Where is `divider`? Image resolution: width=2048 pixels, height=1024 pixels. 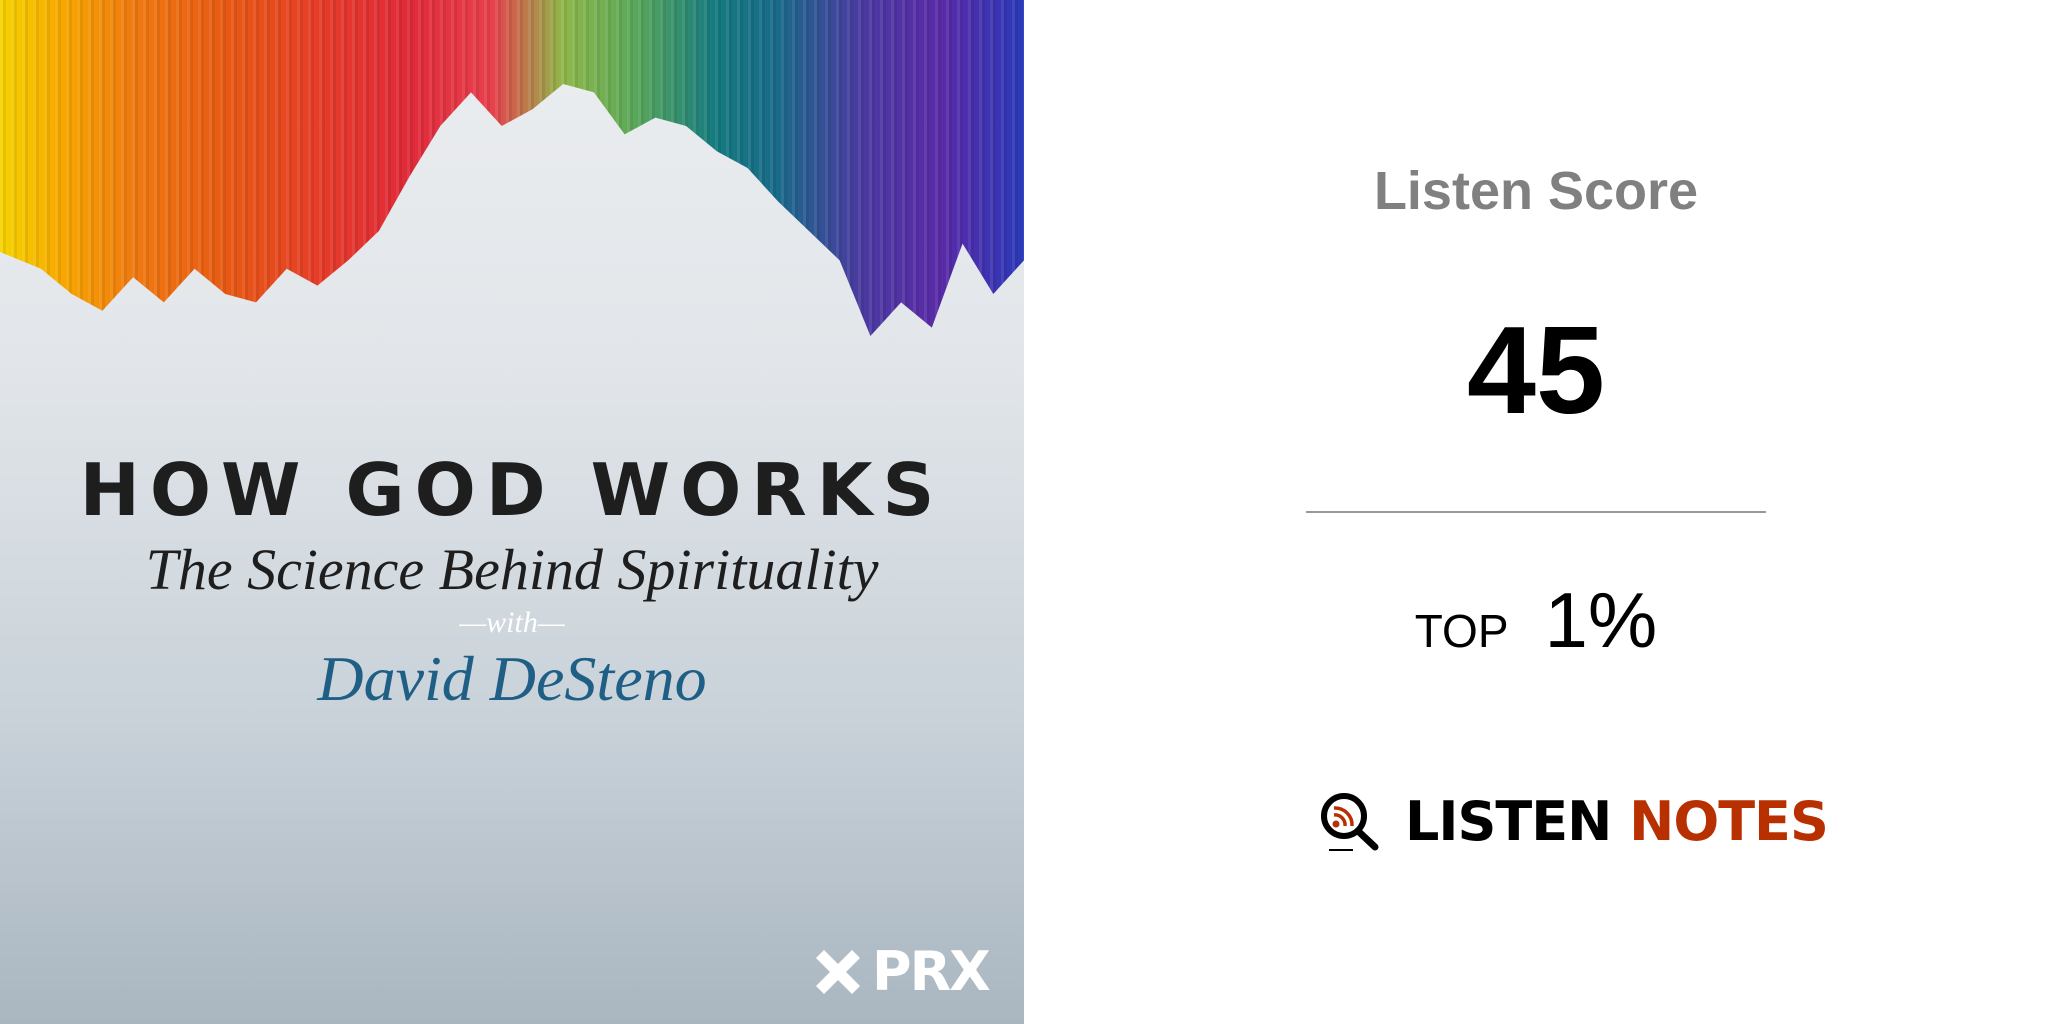 divider is located at coordinates (1536, 512).